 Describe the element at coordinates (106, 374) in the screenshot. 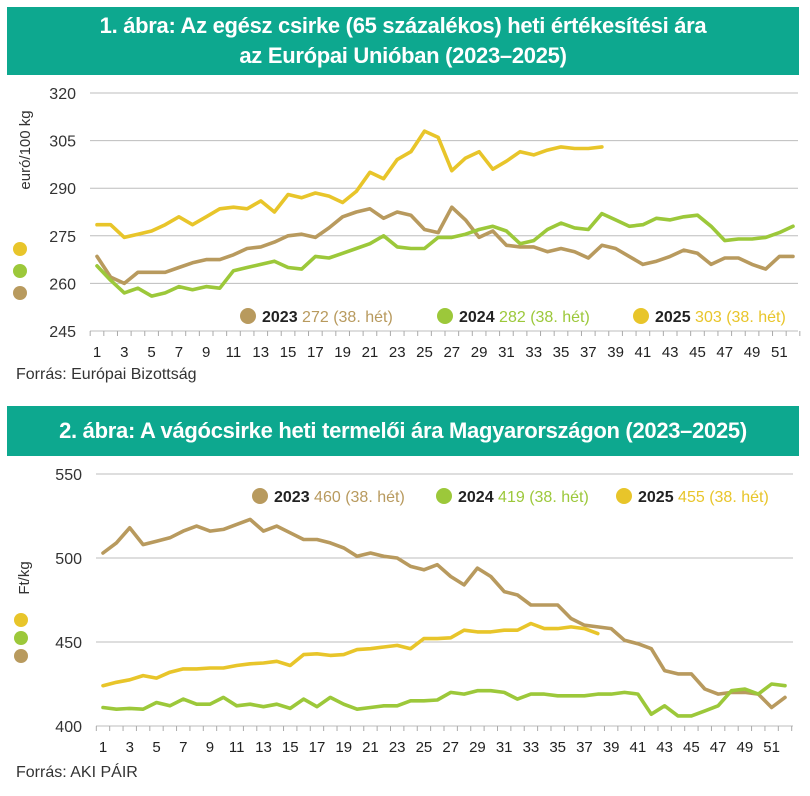

I see `chart1-source: Forrás: Európai Bizottság` at that location.